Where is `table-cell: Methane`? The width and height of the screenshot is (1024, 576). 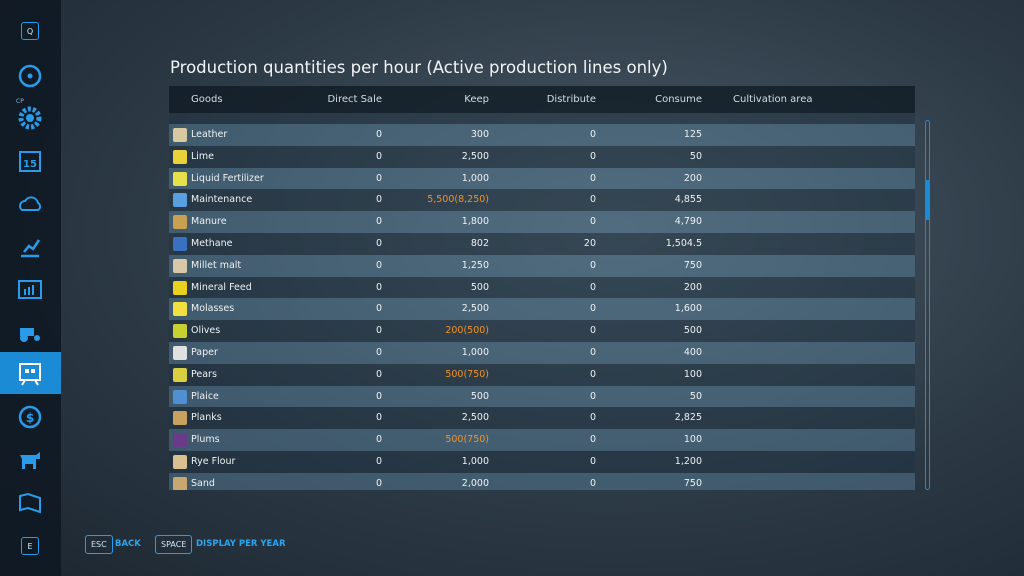 table-cell: Methane is located at coordinates (212, 243).